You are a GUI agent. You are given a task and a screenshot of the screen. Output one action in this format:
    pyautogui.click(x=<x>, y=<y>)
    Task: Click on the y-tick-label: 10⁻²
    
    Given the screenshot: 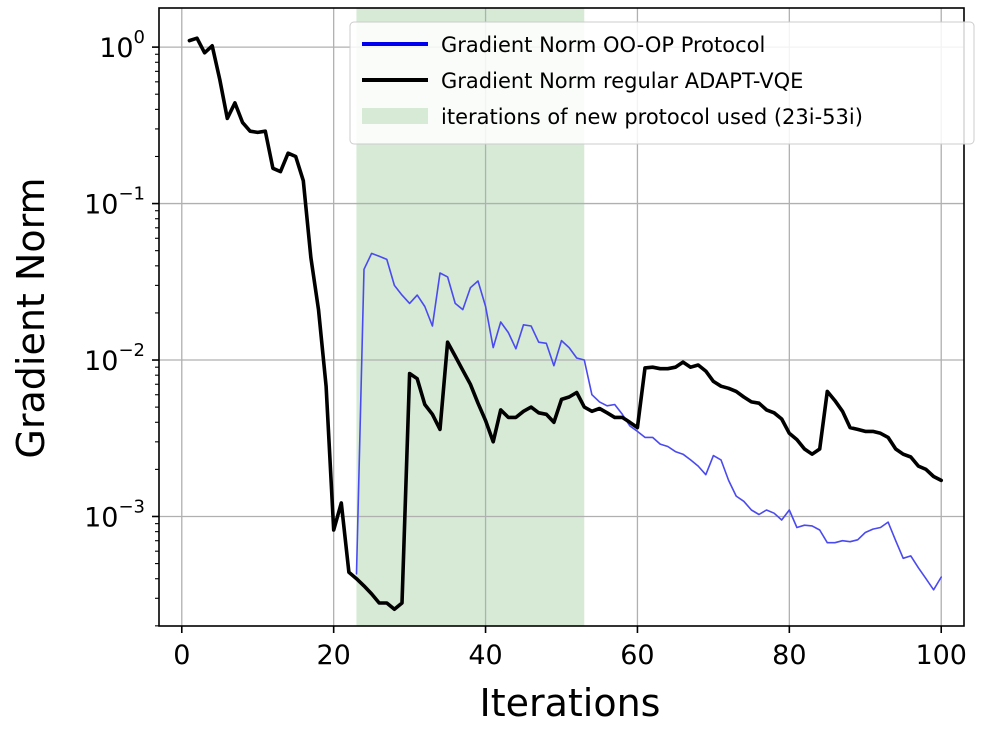 What is the action you would take?
    pyautogui.click(x=114, y=358)
    